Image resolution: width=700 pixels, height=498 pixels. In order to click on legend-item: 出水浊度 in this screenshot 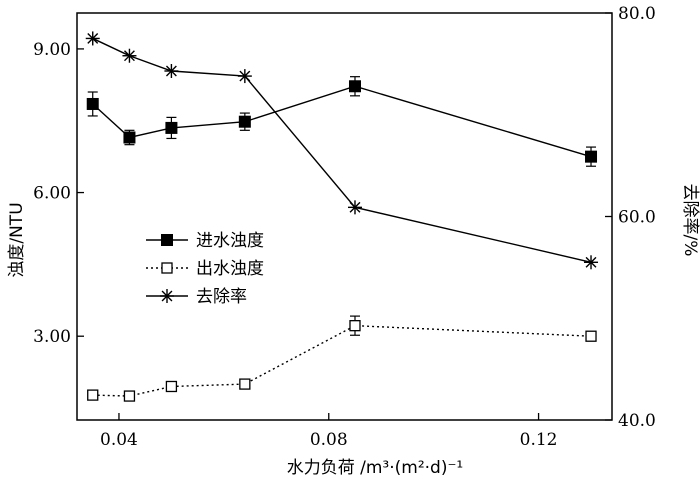, I will do `click(205, 269)`.